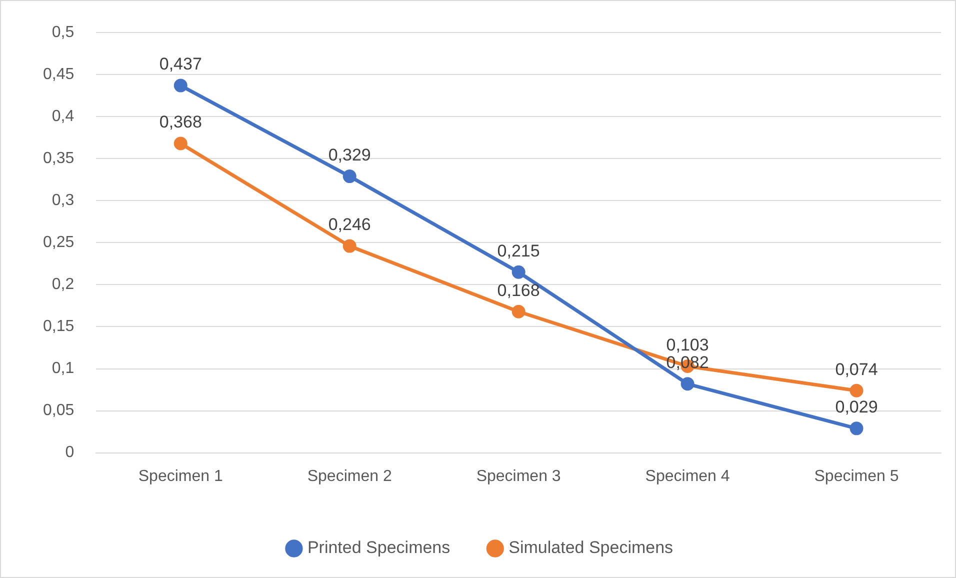 This screenshot has height=578, width=956. Describe the element at coordinates (58, 159) in the screenshot. I see `y-tick-label: 0,35` at that location.